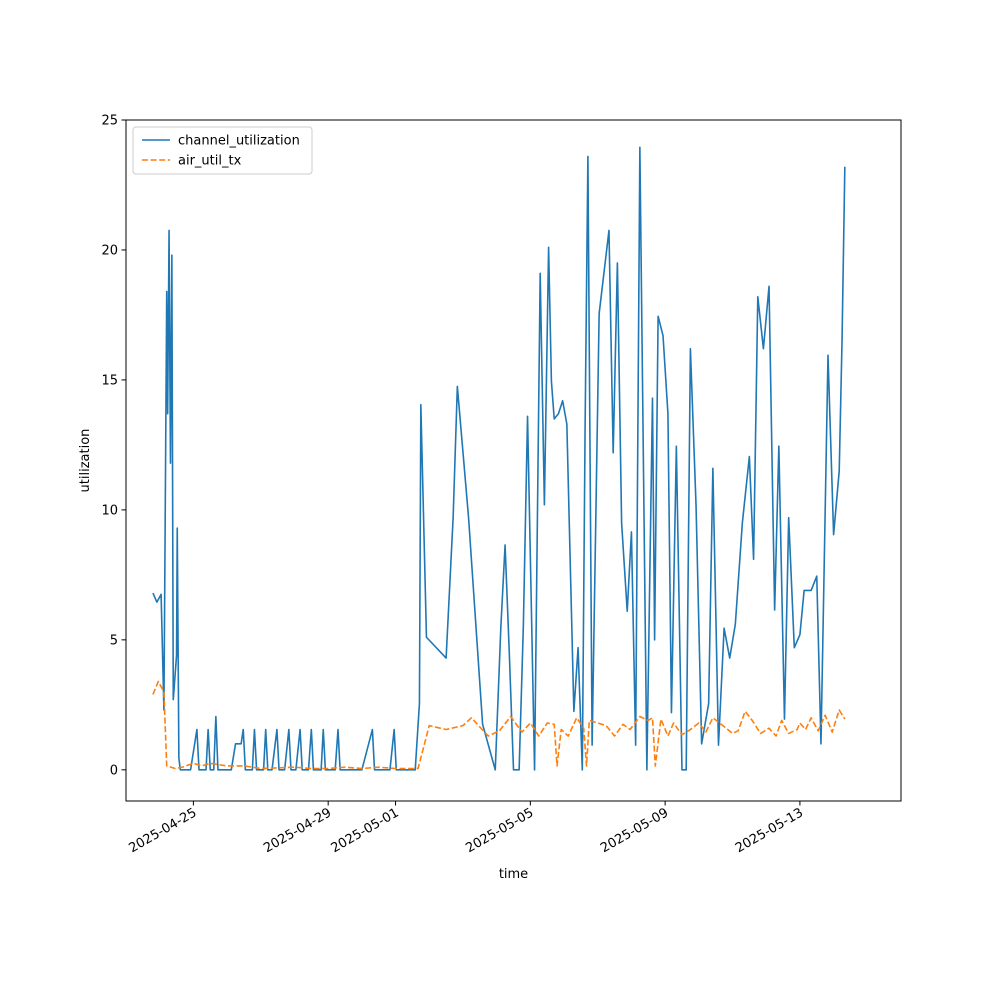 The width and height of the screenshot is (1000, 1000). I want to click on x-axis-label: time, so click(513, 874).